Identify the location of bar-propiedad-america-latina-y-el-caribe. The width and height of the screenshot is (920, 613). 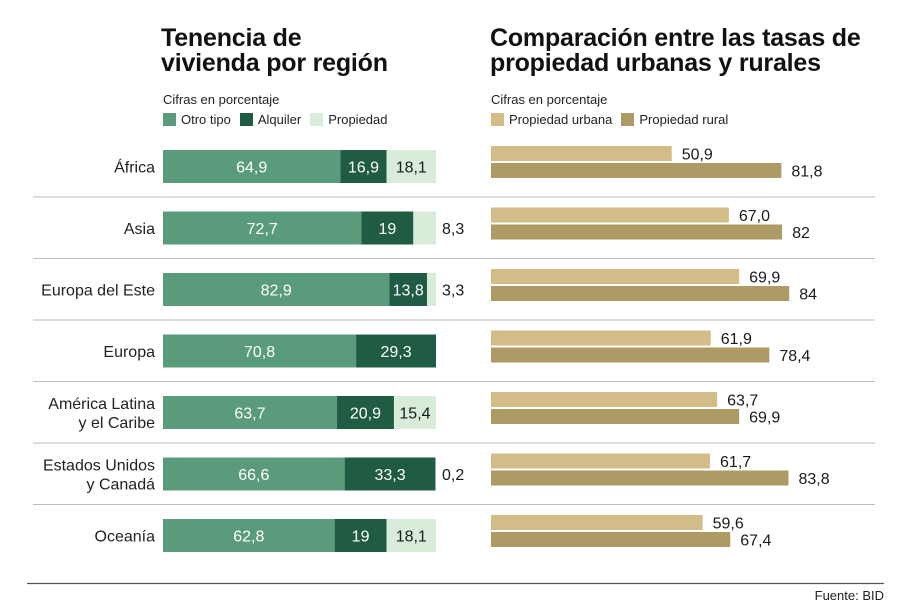
(414, 412).